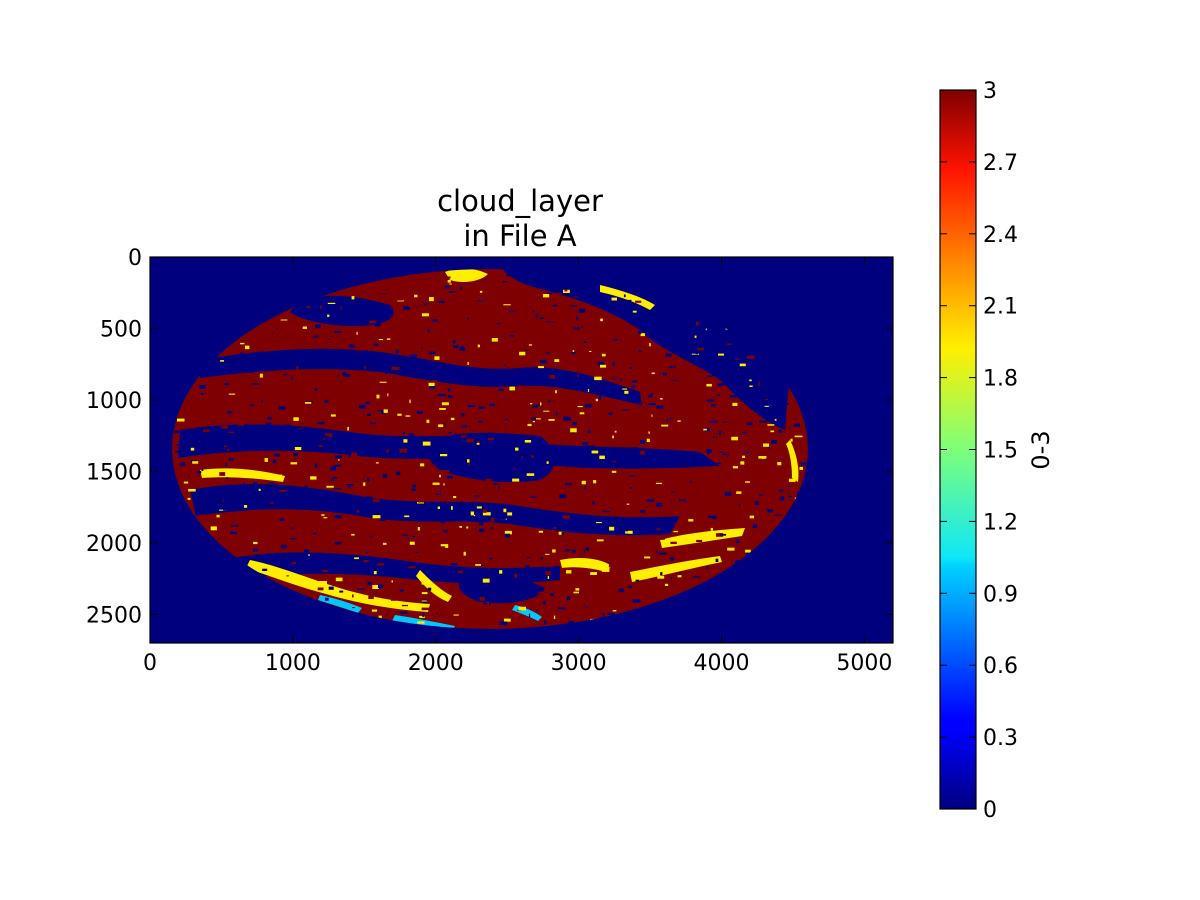 This screenshot has width=1200, height=900. Describe the element at coordinates (990, 91) in the screenshot. I see `colorbar-tick-label: 3` at that location.